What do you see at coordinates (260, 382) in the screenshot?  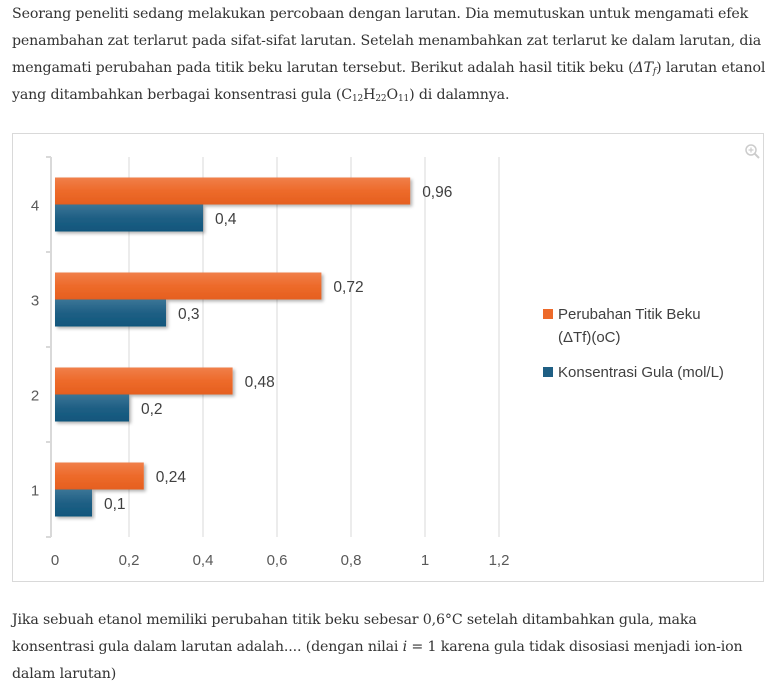 I see `data-label: 0,48` at bounding box center [260, 382].